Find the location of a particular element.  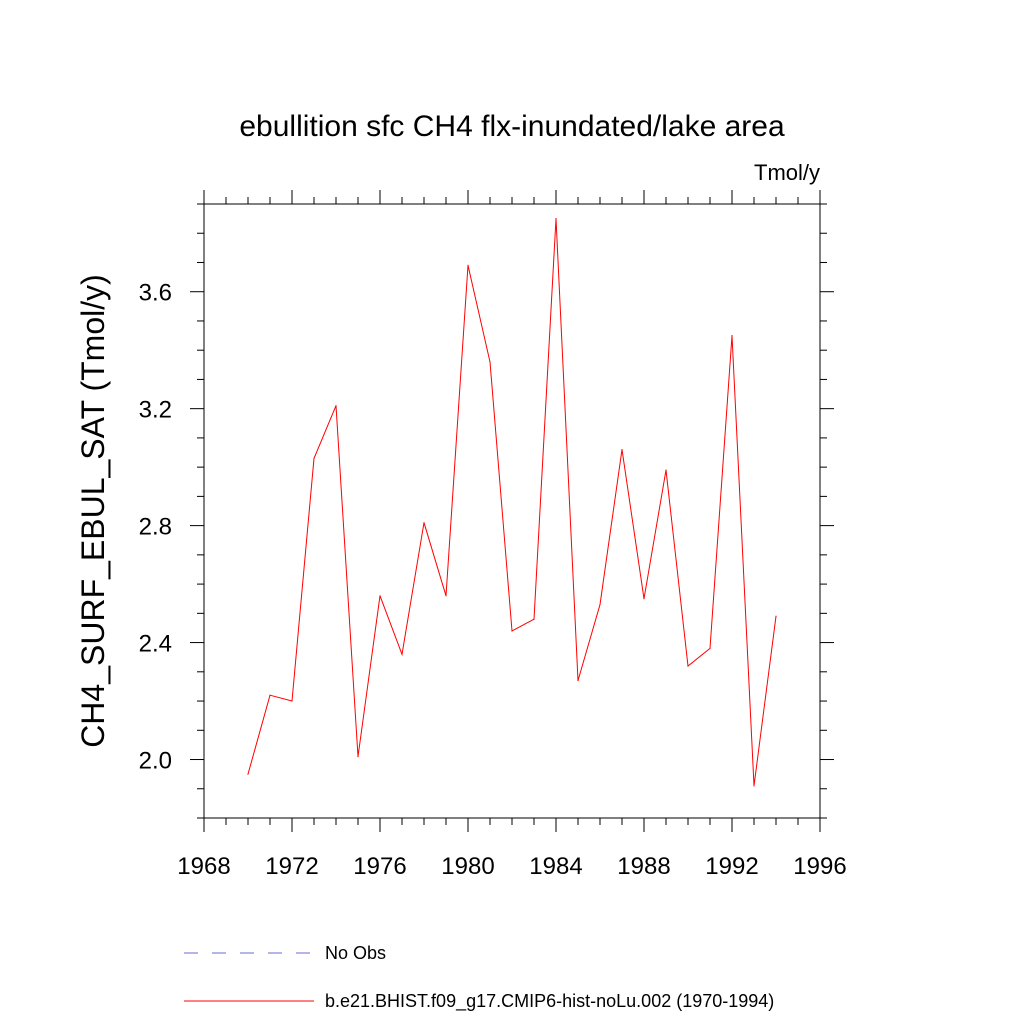

x-tick-label: 1984 is located at coordinates (555, 866).